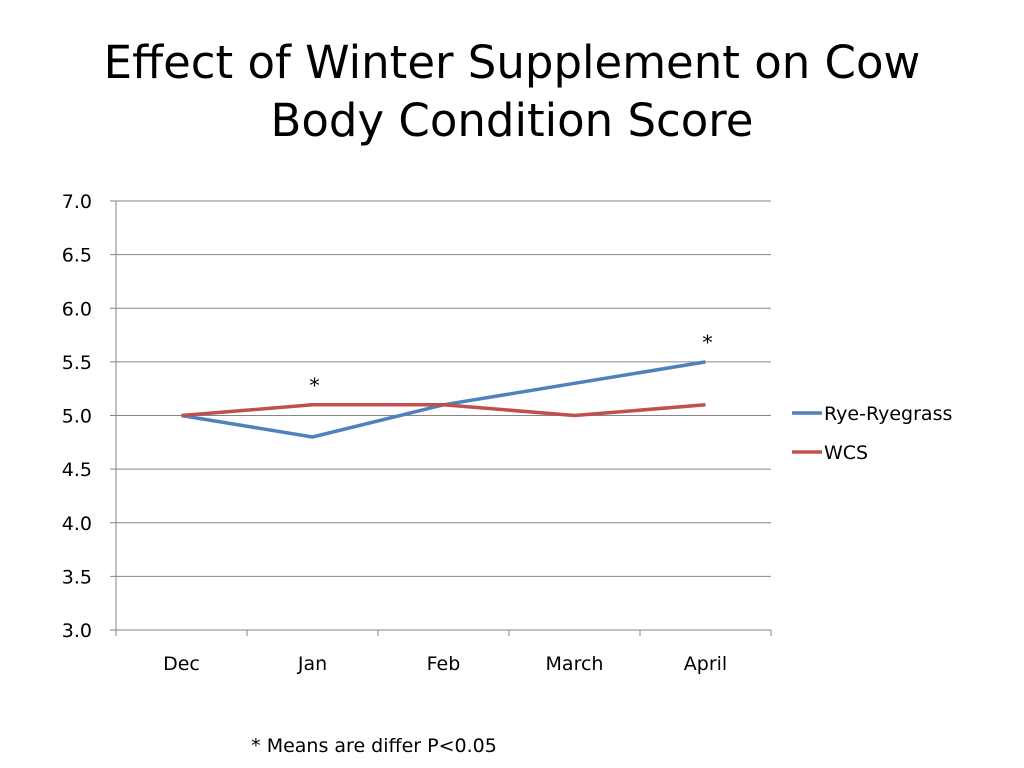 Image resolution: width=1024 pixels, height=768 pixels. Describe the element at coordinates (77, 256) in the screenshot. I see `y-tick-label: 6.5` at that location.